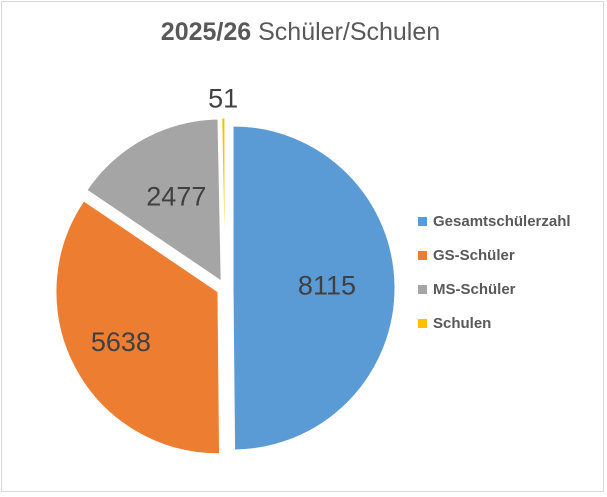  I want to click on pie-slice-gs-schueler, so click(138, 327).